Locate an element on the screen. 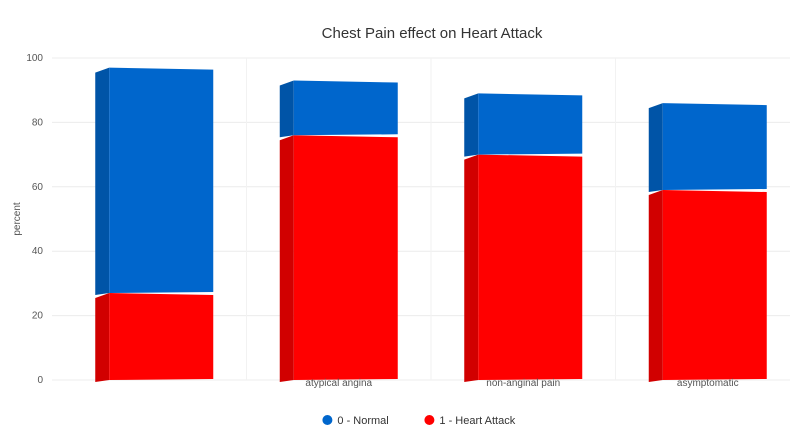 This screenshot has width=803, height=440. chart-title: Chest Pain effect on Heart Attack is located at coordinates (432, 33).